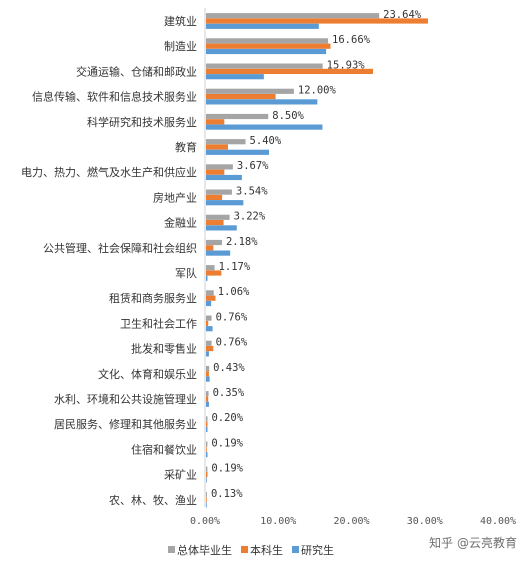  I want to click on category-label: 制造业, so click(180, 46).